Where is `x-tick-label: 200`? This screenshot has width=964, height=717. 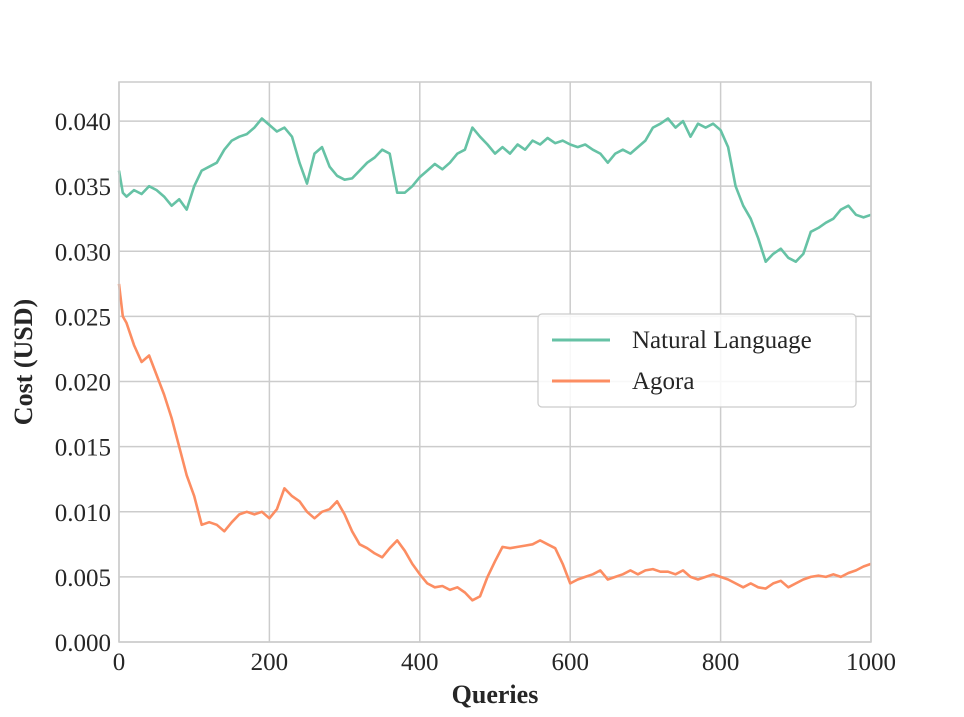 x-tick-label: 200 is located at coordinates (270, 662).